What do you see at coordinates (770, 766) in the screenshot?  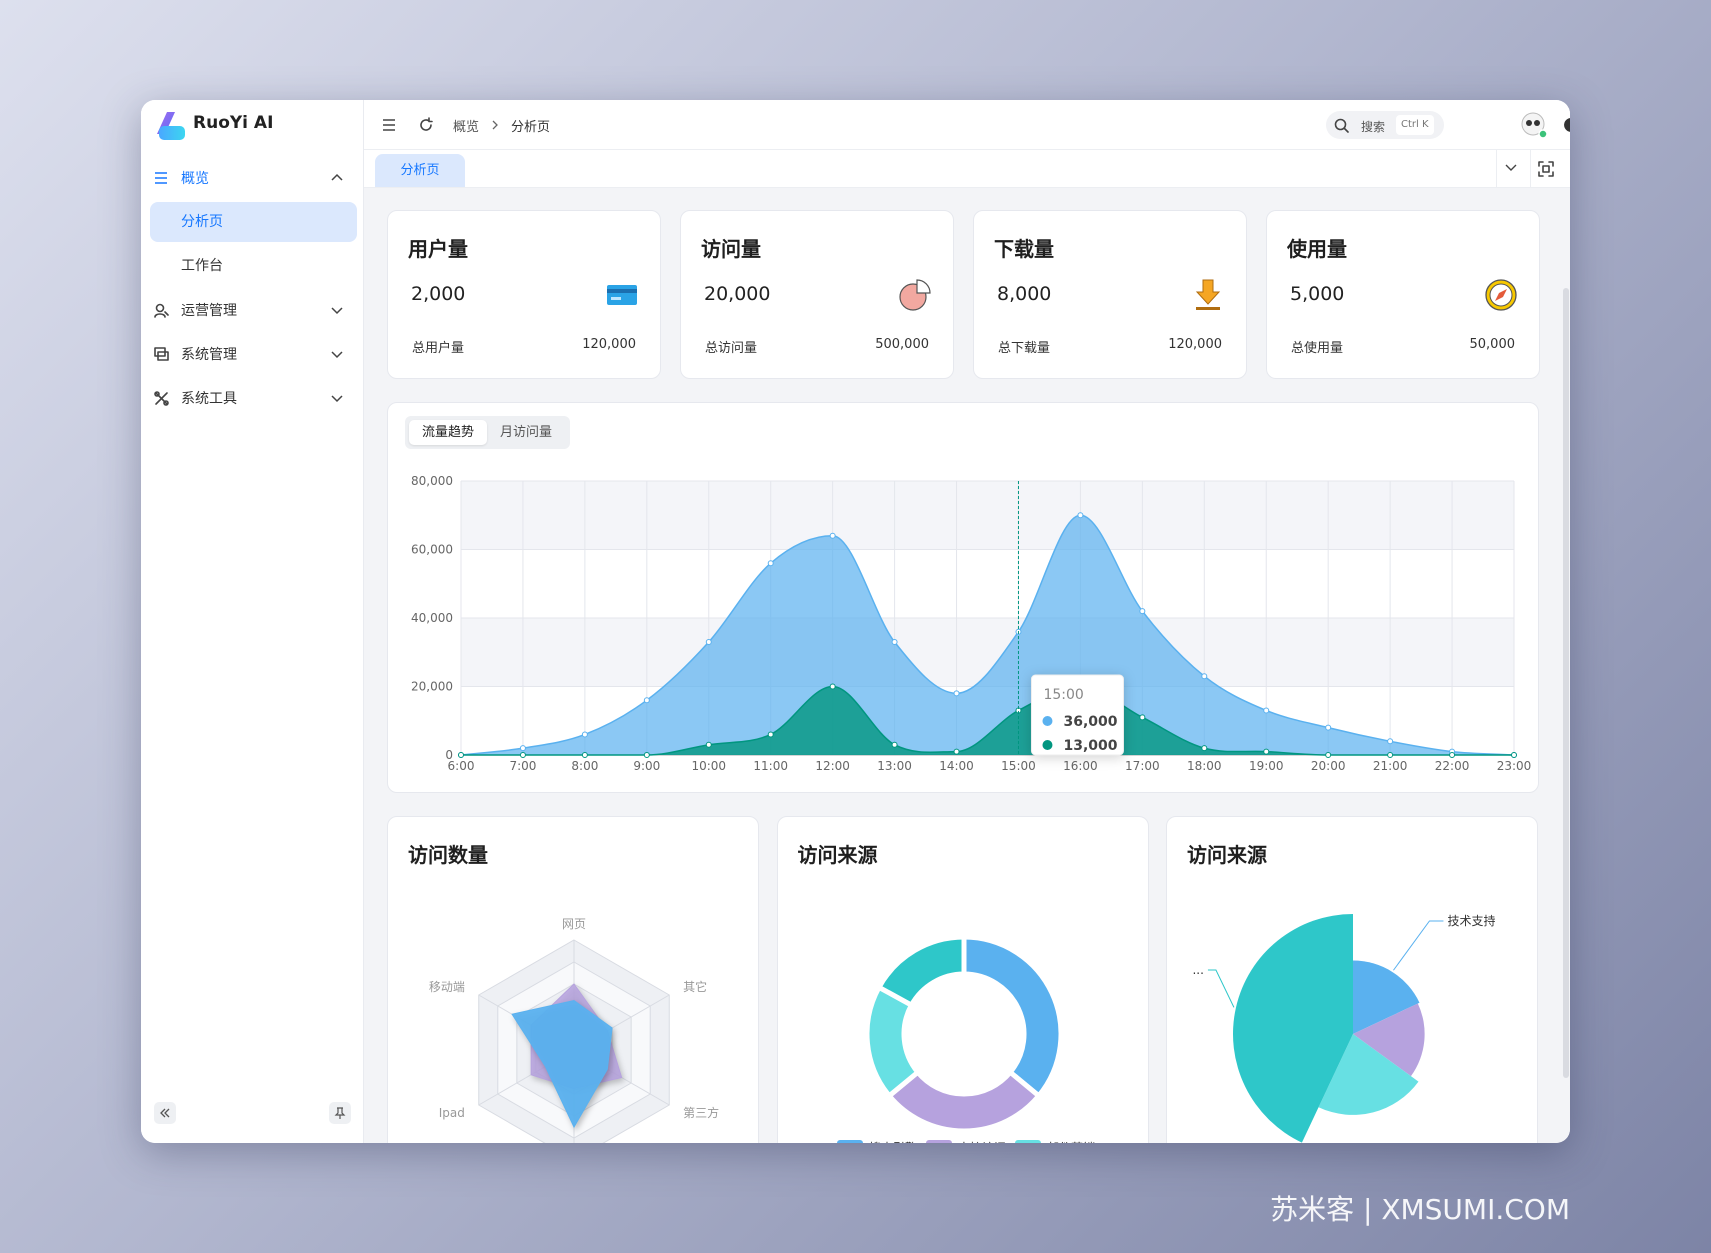 I see `x-tick-label: 11:00` at bounding box center [770, 766].